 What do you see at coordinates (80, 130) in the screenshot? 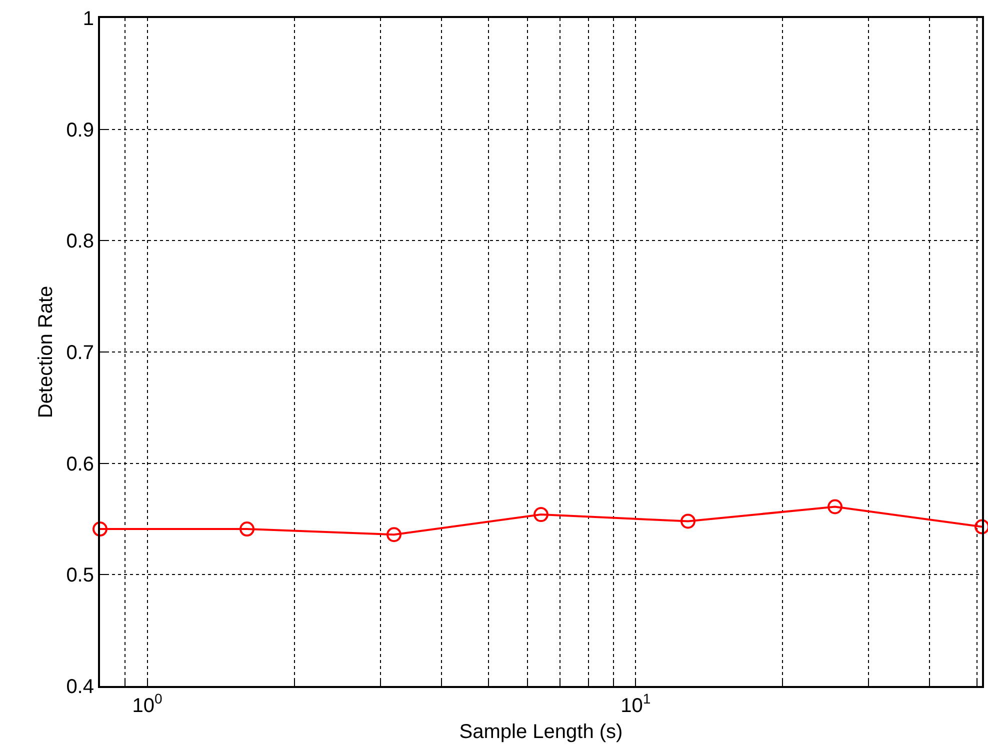
I see `y-tick-label: 0.9` at bounding box center [80, 130].